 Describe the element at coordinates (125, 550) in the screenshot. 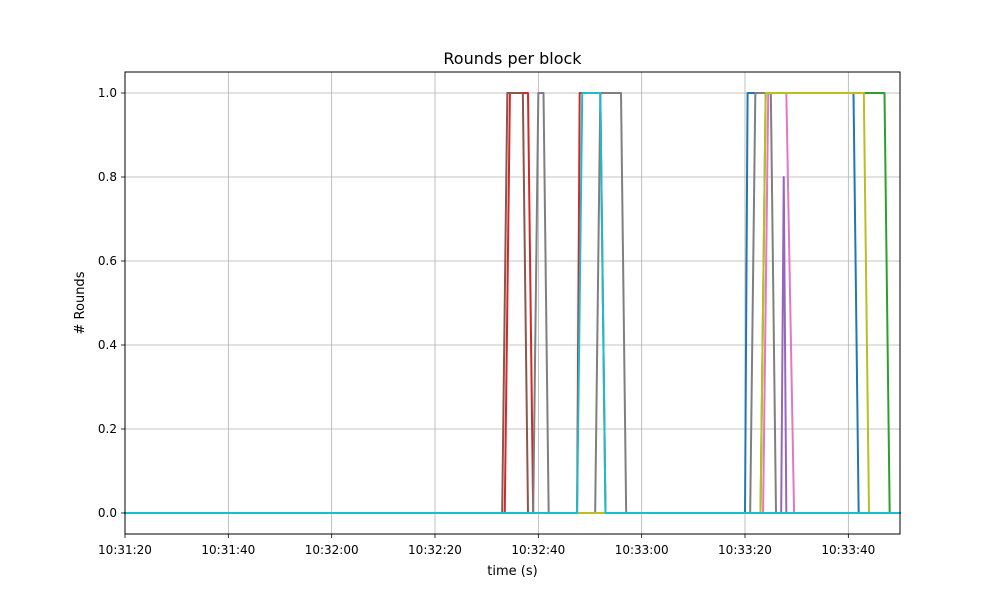

I see `x-tick-label: 10:31:20` at that location.